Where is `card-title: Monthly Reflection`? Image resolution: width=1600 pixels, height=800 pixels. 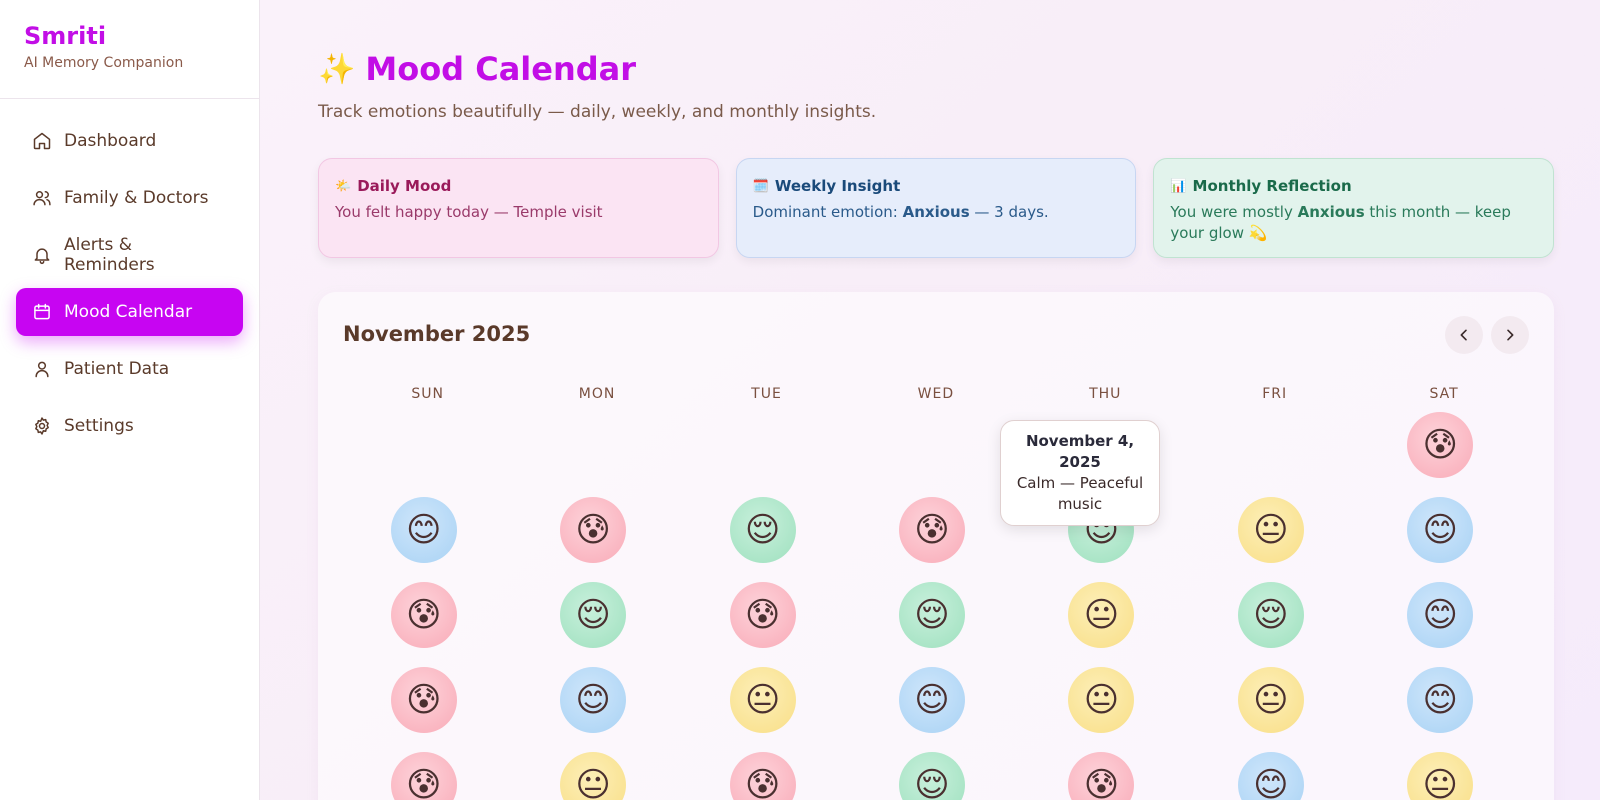
card-title: Monthly Reflection is located at coordinates (1272, 186).